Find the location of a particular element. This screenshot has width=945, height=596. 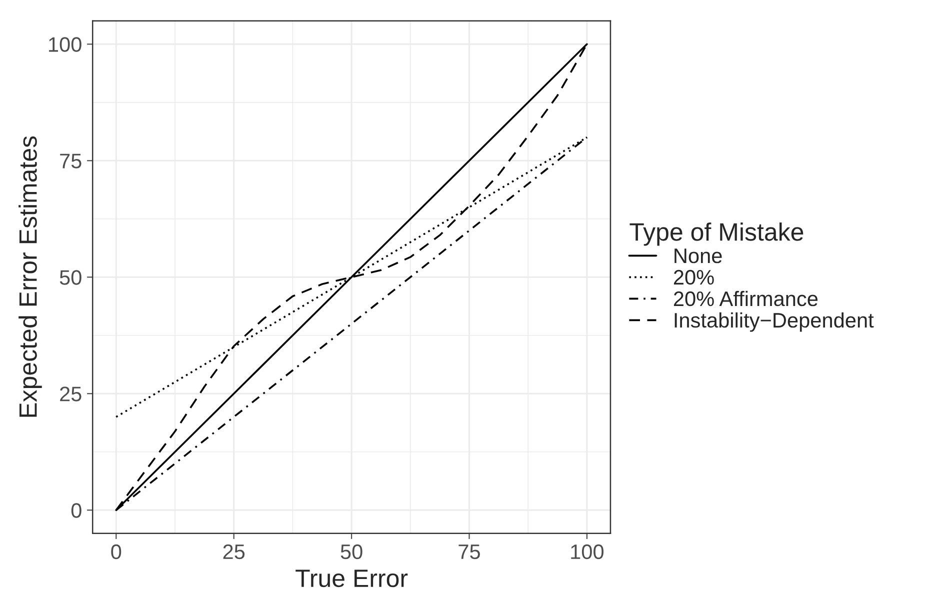

x-tick-label: 100 is located at coordinates (587, 552).